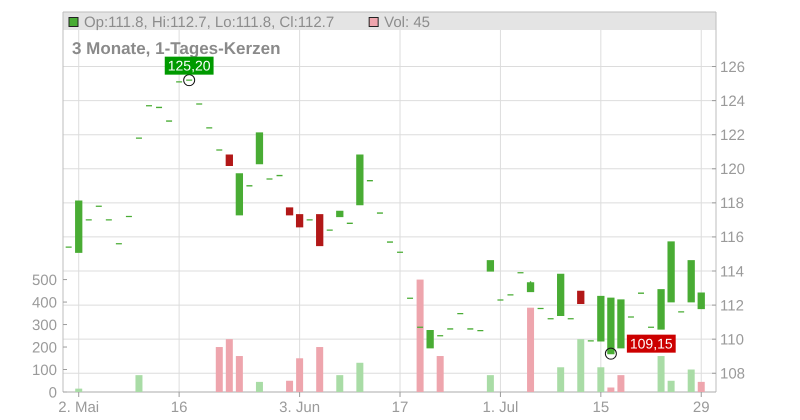 The image size is (800, 420). What do you see at coordinates (733, 67) in the screenshot?
I see `y-tick-label: 126` at bounding box center [733, 67].